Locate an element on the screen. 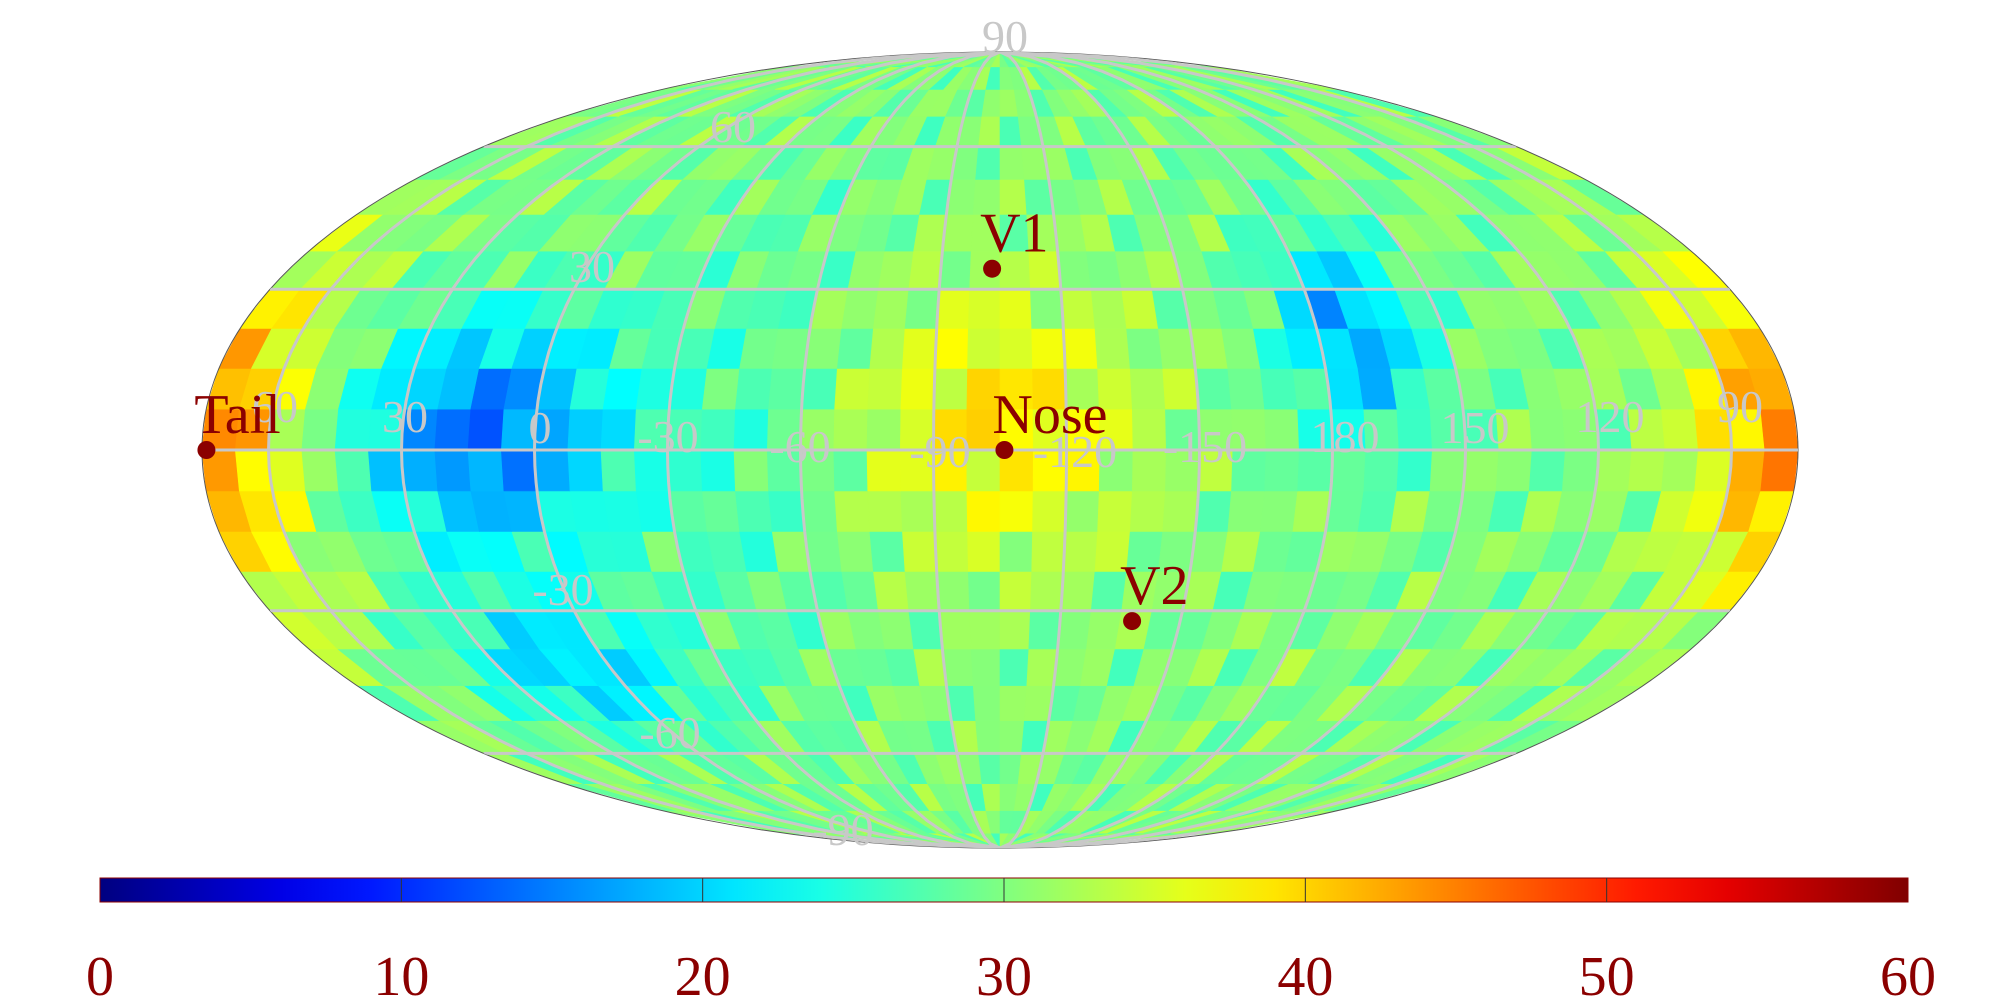  longitude-label: 180 is located at coordinates (1345, 436).